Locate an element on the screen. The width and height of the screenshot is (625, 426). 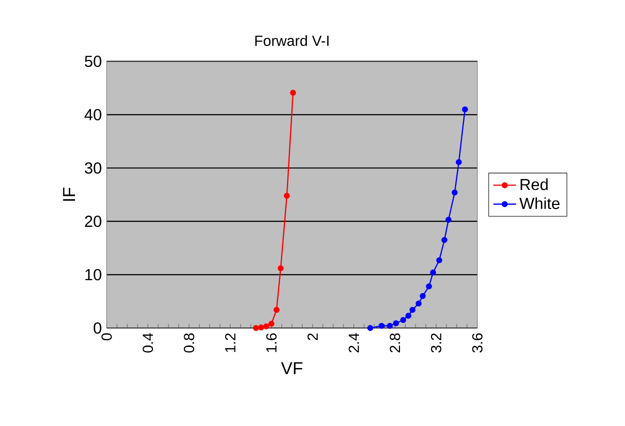
y-tick-label: 30 is located at coordinates (93, 168).